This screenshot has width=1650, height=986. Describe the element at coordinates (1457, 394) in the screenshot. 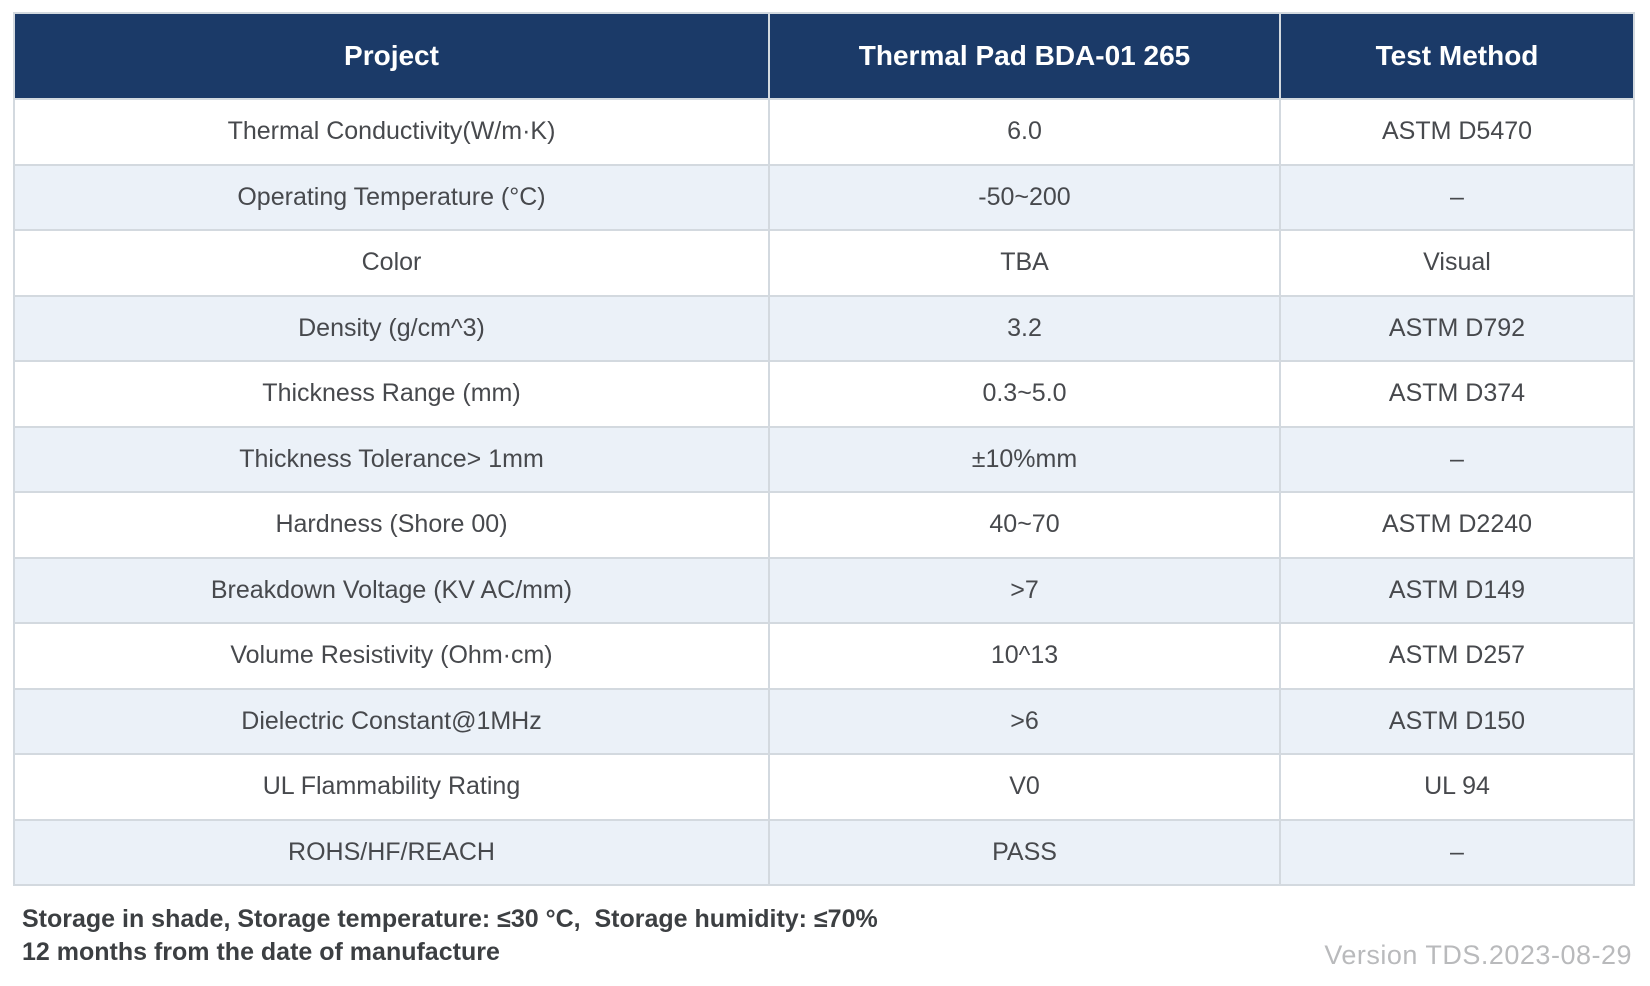

I see `test-method-cell: ASTM D374` at that location.